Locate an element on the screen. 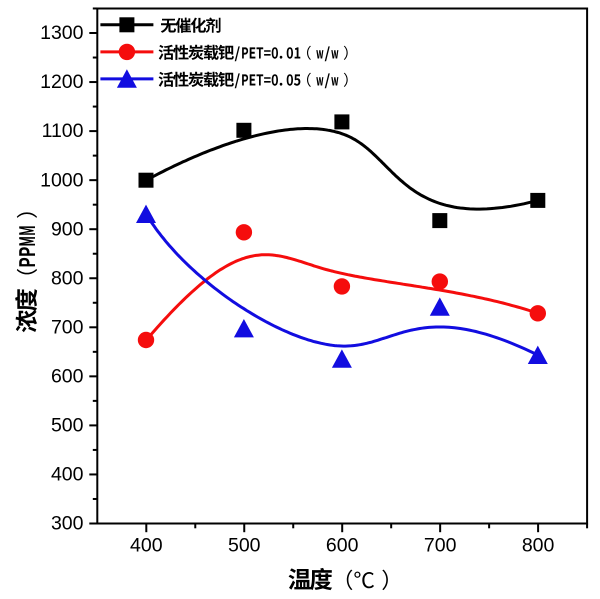 Image resolution: width=600 pixels, height=599 pixels. svg-text: 1300 is located at coordinates (62, 33).